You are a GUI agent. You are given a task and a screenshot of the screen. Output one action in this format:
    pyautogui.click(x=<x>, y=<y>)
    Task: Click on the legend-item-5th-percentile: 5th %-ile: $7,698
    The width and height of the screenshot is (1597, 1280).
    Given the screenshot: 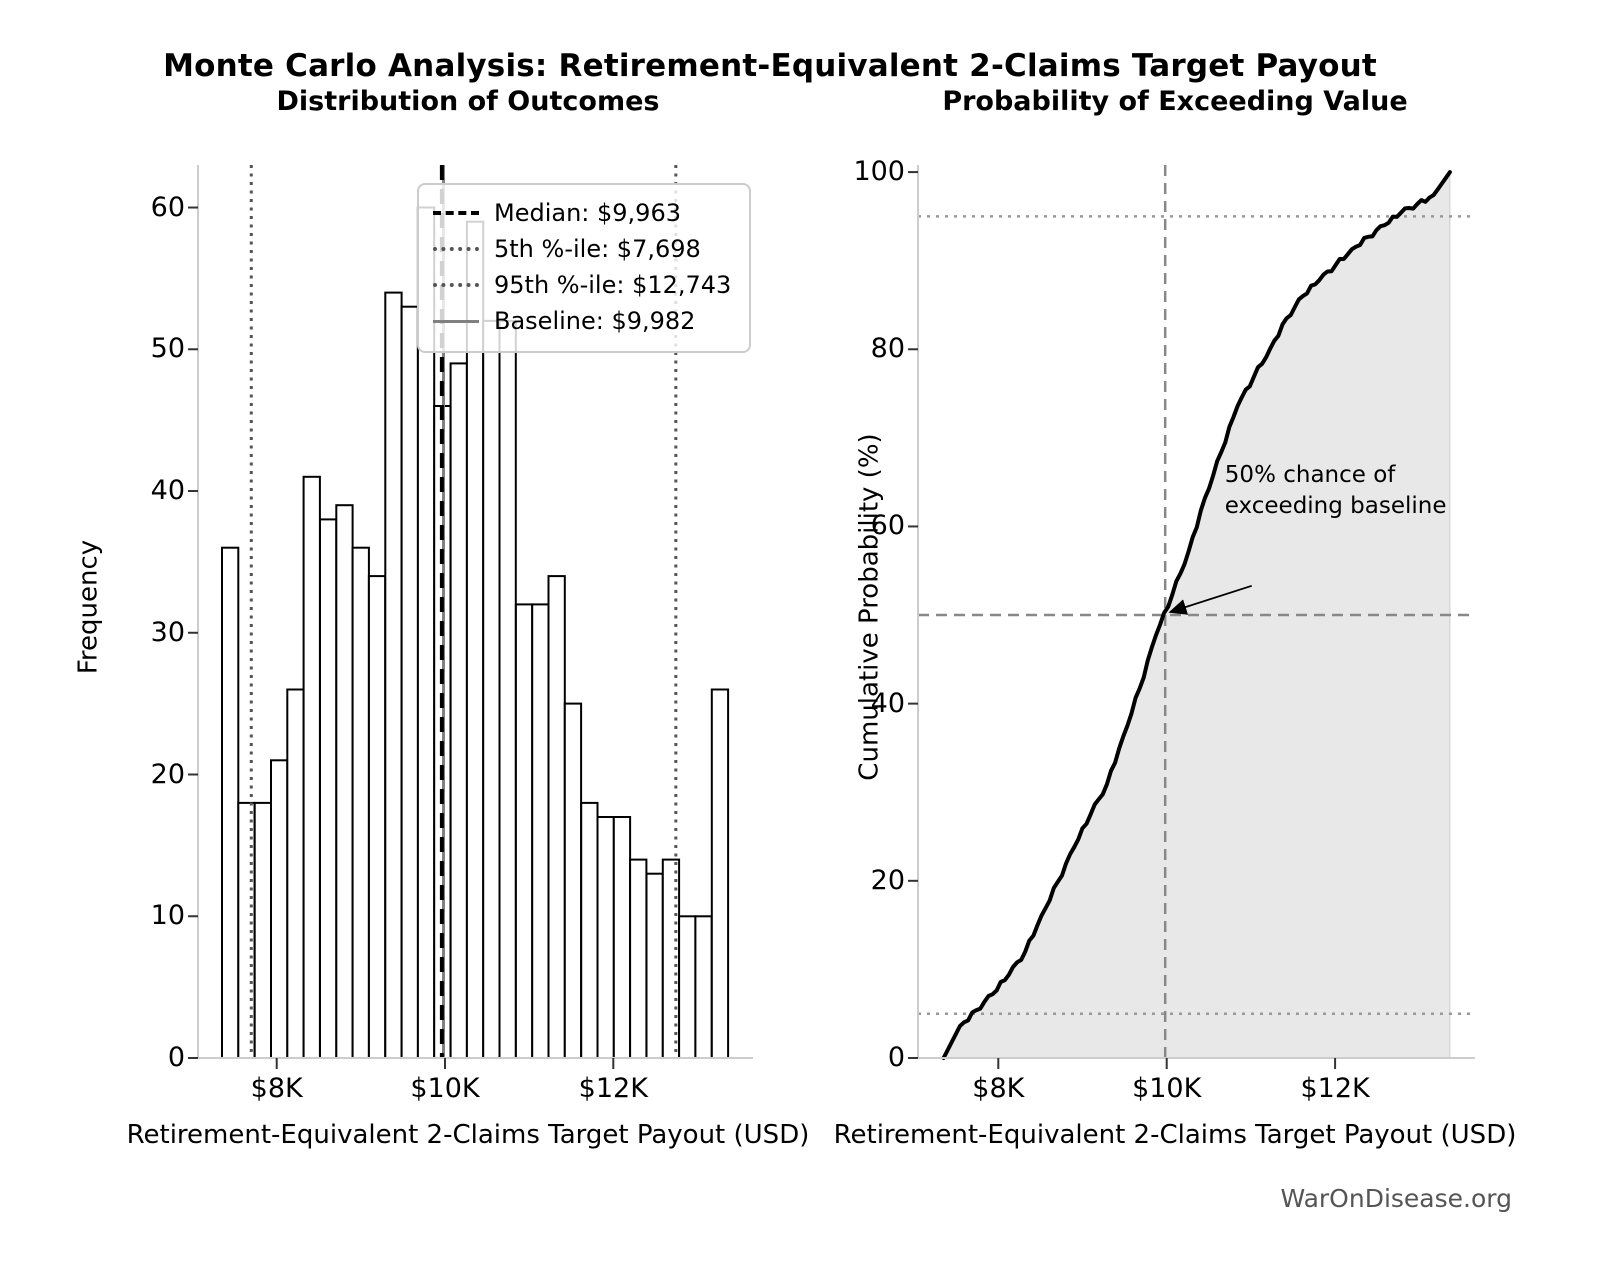 What is the action you would take?
    pyautogui.click(x=582, y=249)
    